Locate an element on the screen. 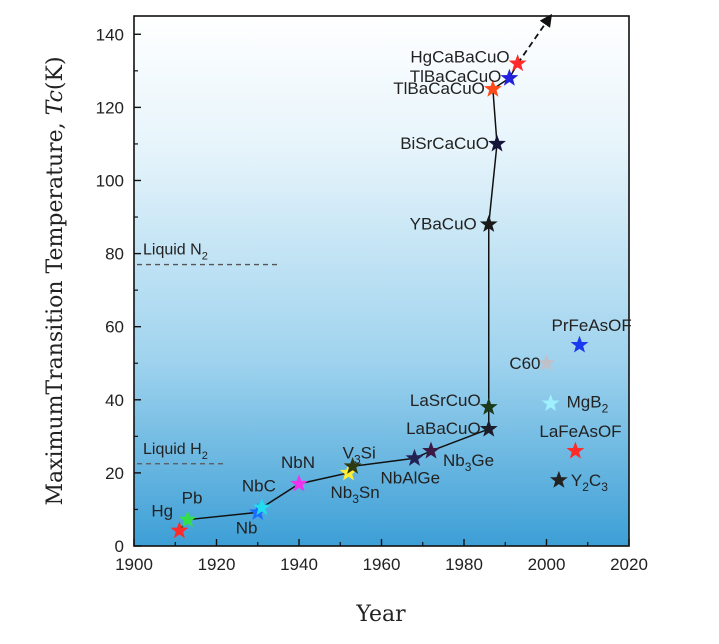 This screenshot has width=719, height=644. reference-line-label: Liquid N2 is located at coordinates (175, 252).